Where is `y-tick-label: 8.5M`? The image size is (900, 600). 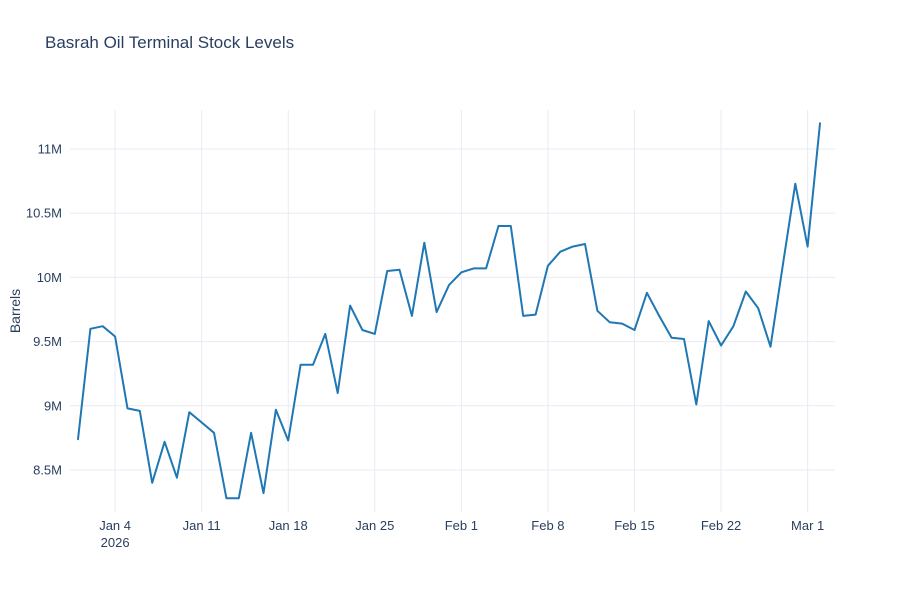
y-tick-label: 8.5M is located at coordinates (47, 470).